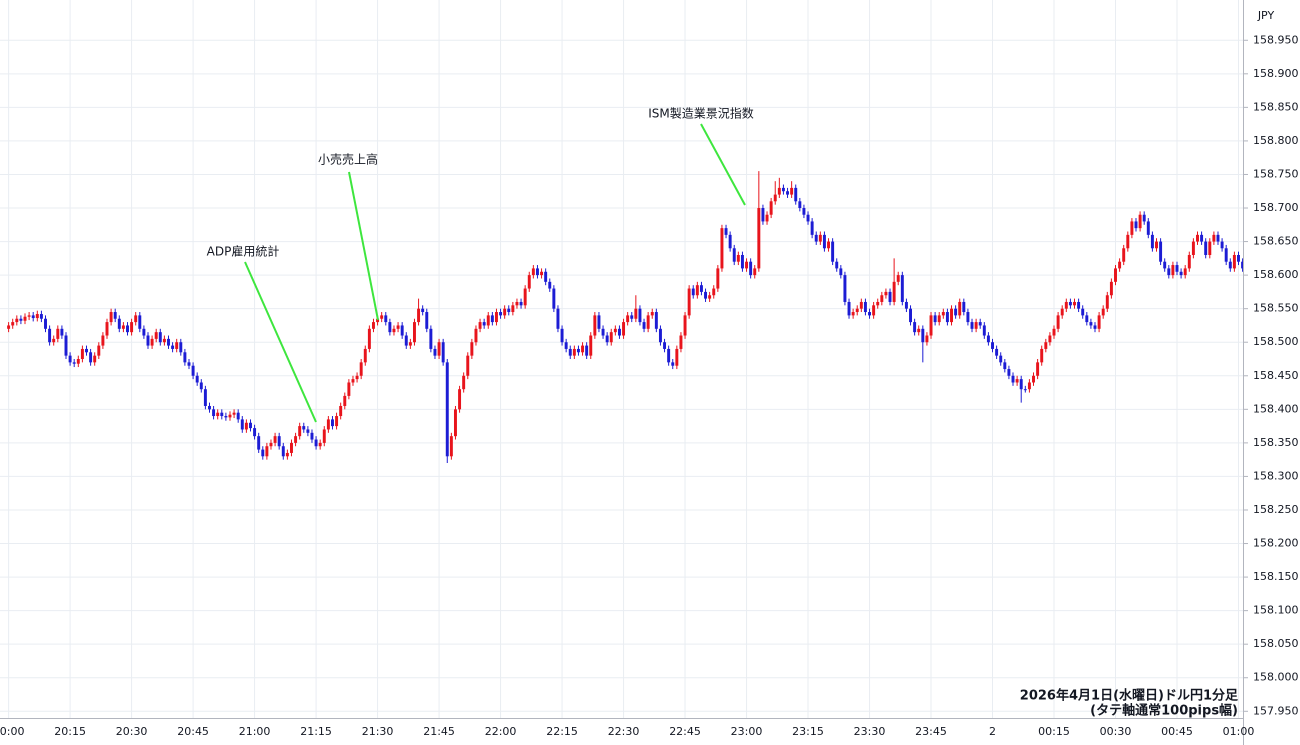  Describe the element at coordinates (1276, 576) in the screenshot. I see `y-tick-label: 158.150` at that location.